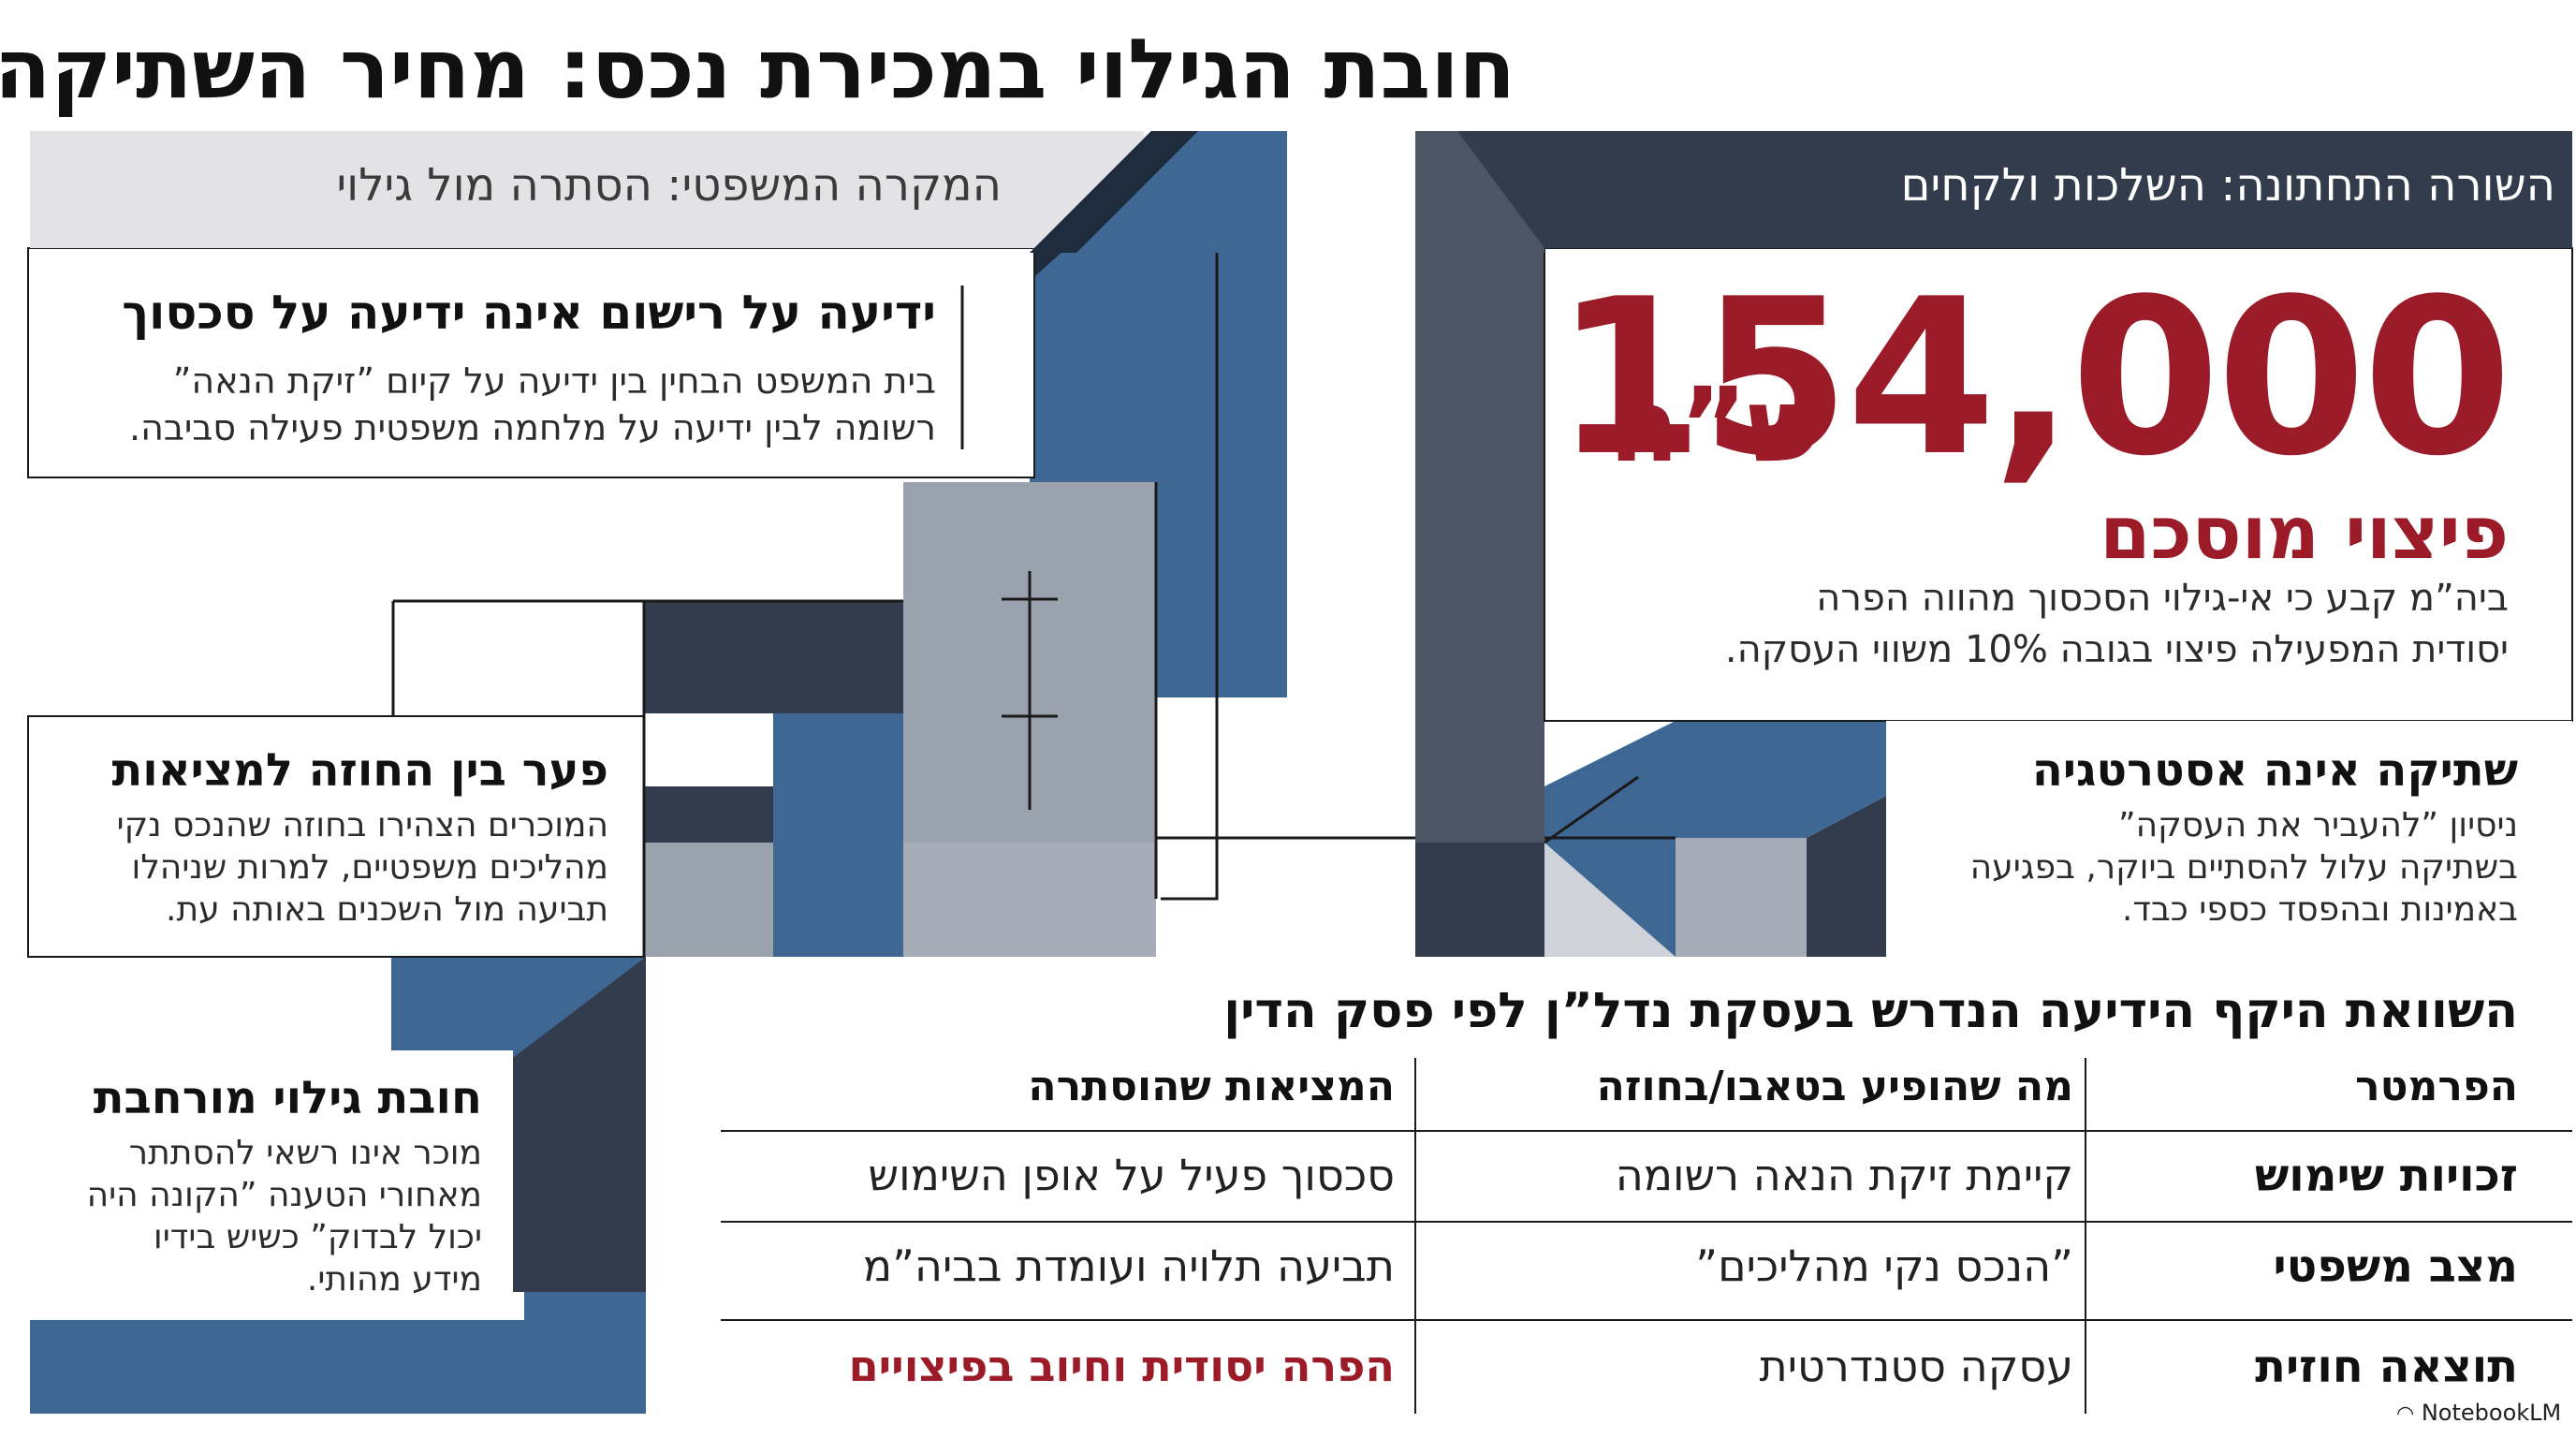  I want to click on header-diagonal-accent, so click(1158, 192).